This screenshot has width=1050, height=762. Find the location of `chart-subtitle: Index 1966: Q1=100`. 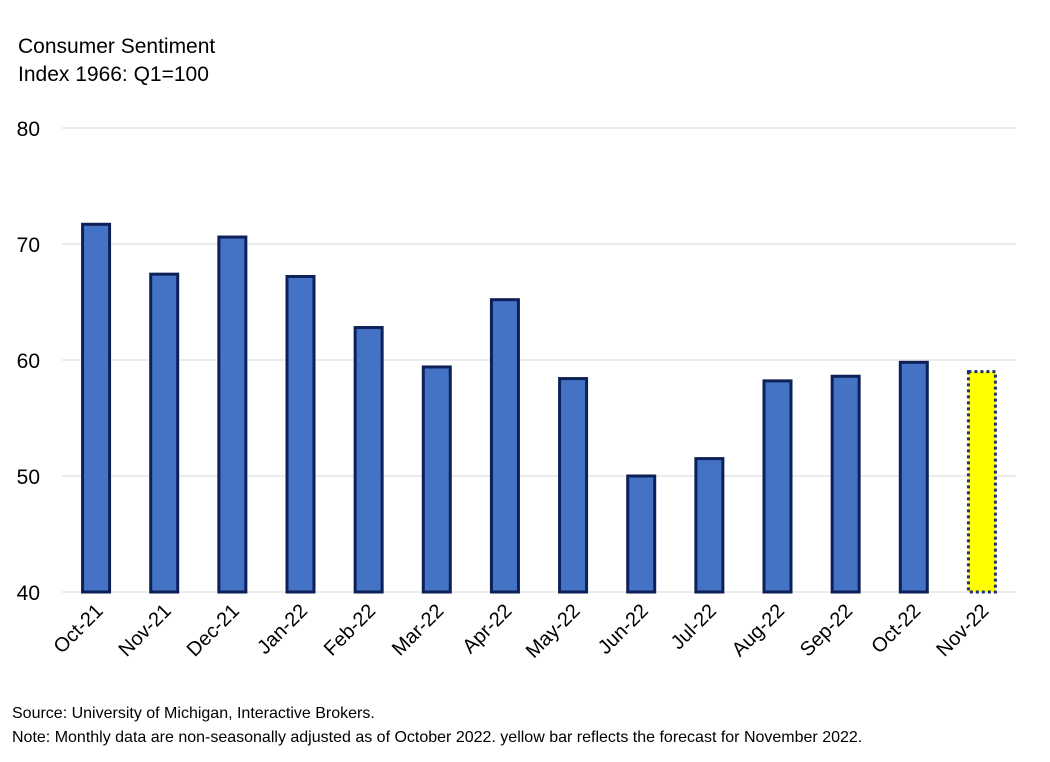

chart-subtitle: Index 1966: Q1=100 is located at coordinates (113, 74).